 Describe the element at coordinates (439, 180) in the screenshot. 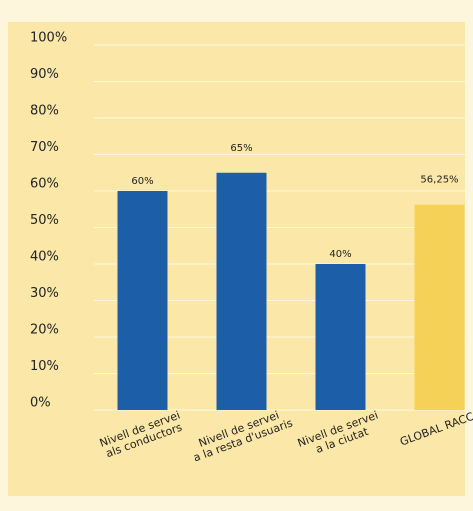

I see `value-label: 56,25%` at that location.